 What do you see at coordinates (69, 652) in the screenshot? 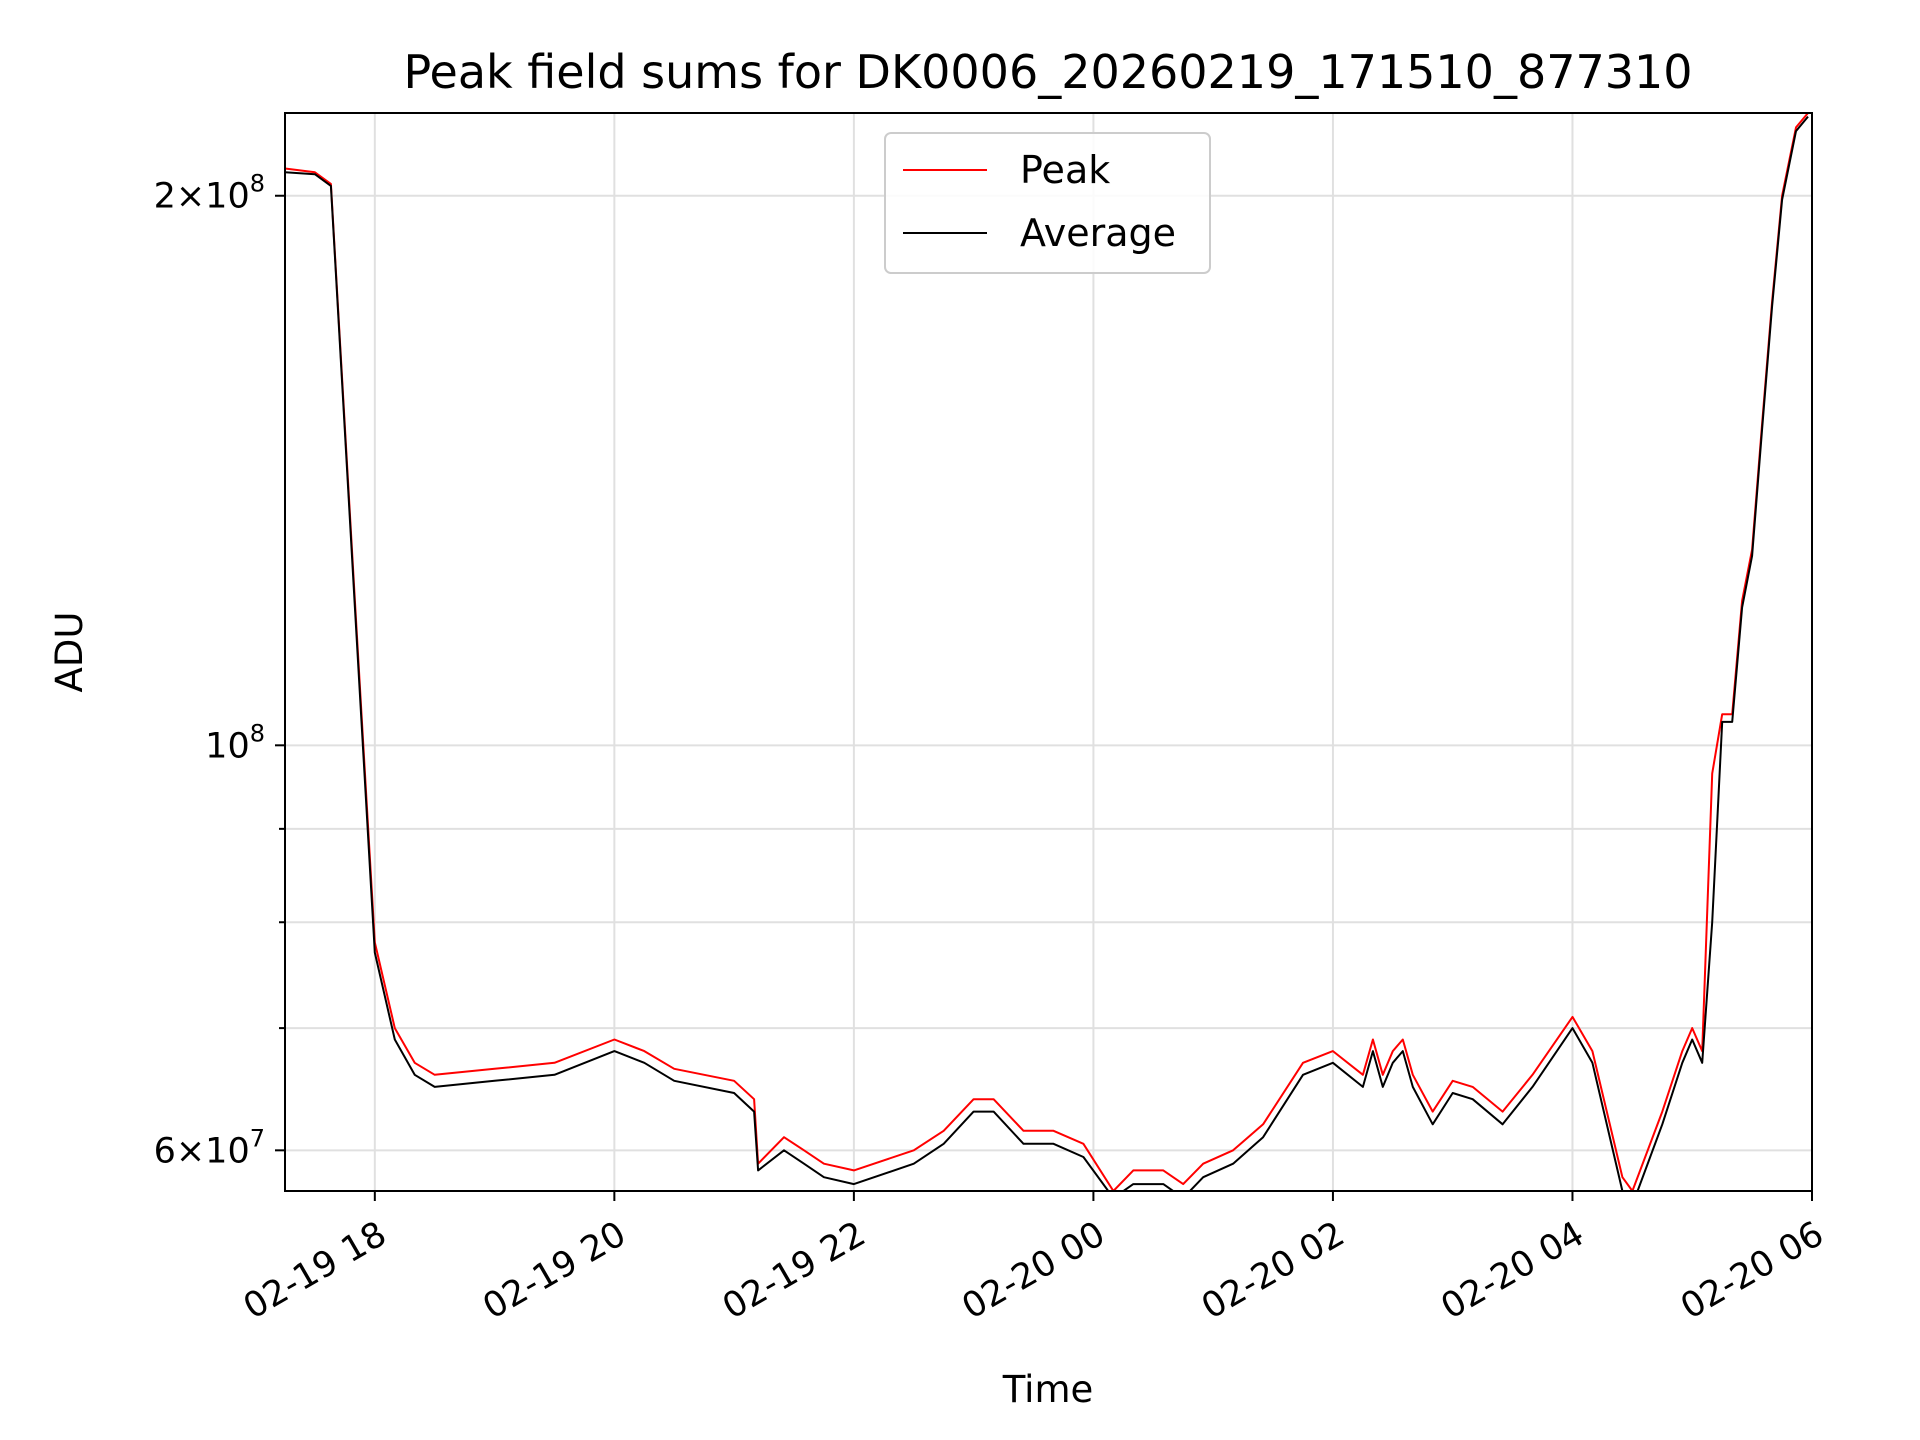
I see `y-axis-label: ADU` at bounding box center [69, 652].